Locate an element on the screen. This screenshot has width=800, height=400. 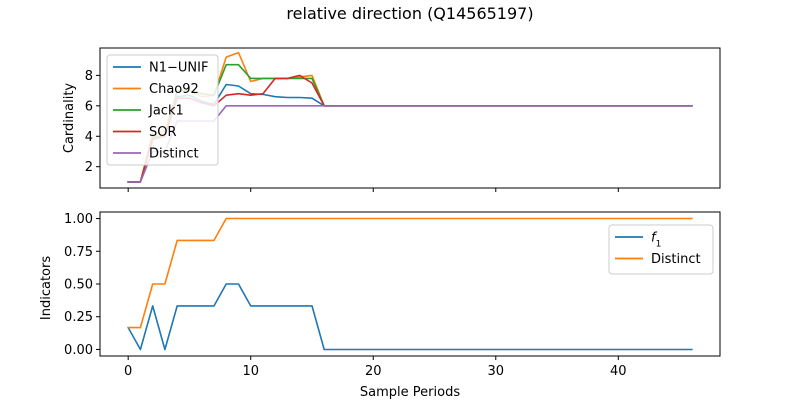
chart-title: relative direction (Q14565197) is located at coordinates (409, 13).